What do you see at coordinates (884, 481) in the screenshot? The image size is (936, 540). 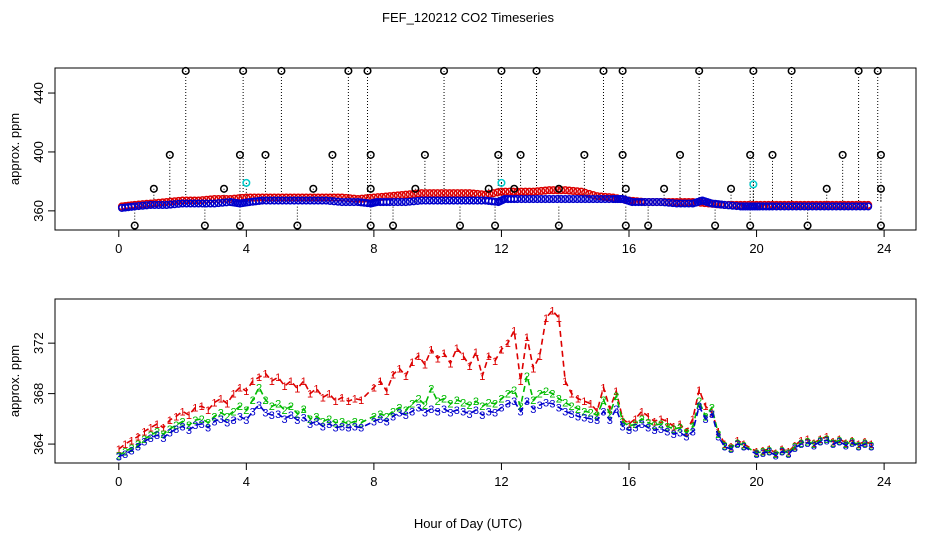 I see `x-tick-label: 24` at bounding box center [884, 481].